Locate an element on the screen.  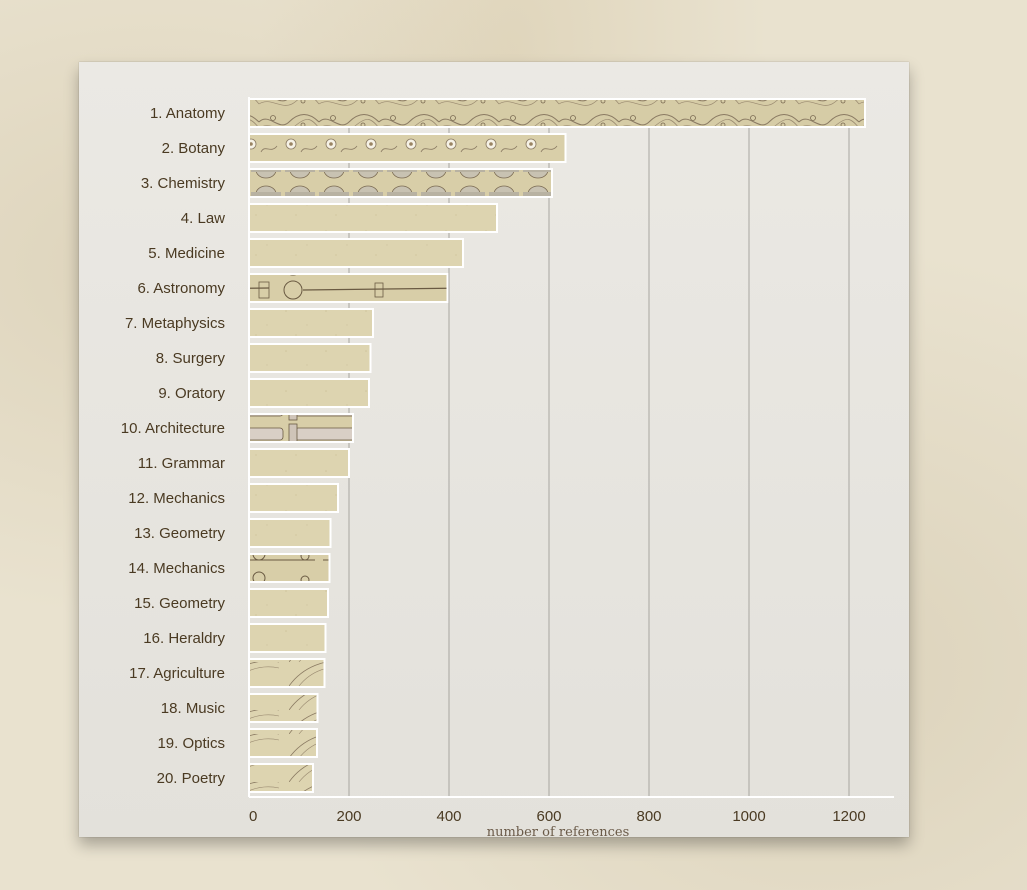
category-label: 3. Chemistry is located at coordinates (183, 183).